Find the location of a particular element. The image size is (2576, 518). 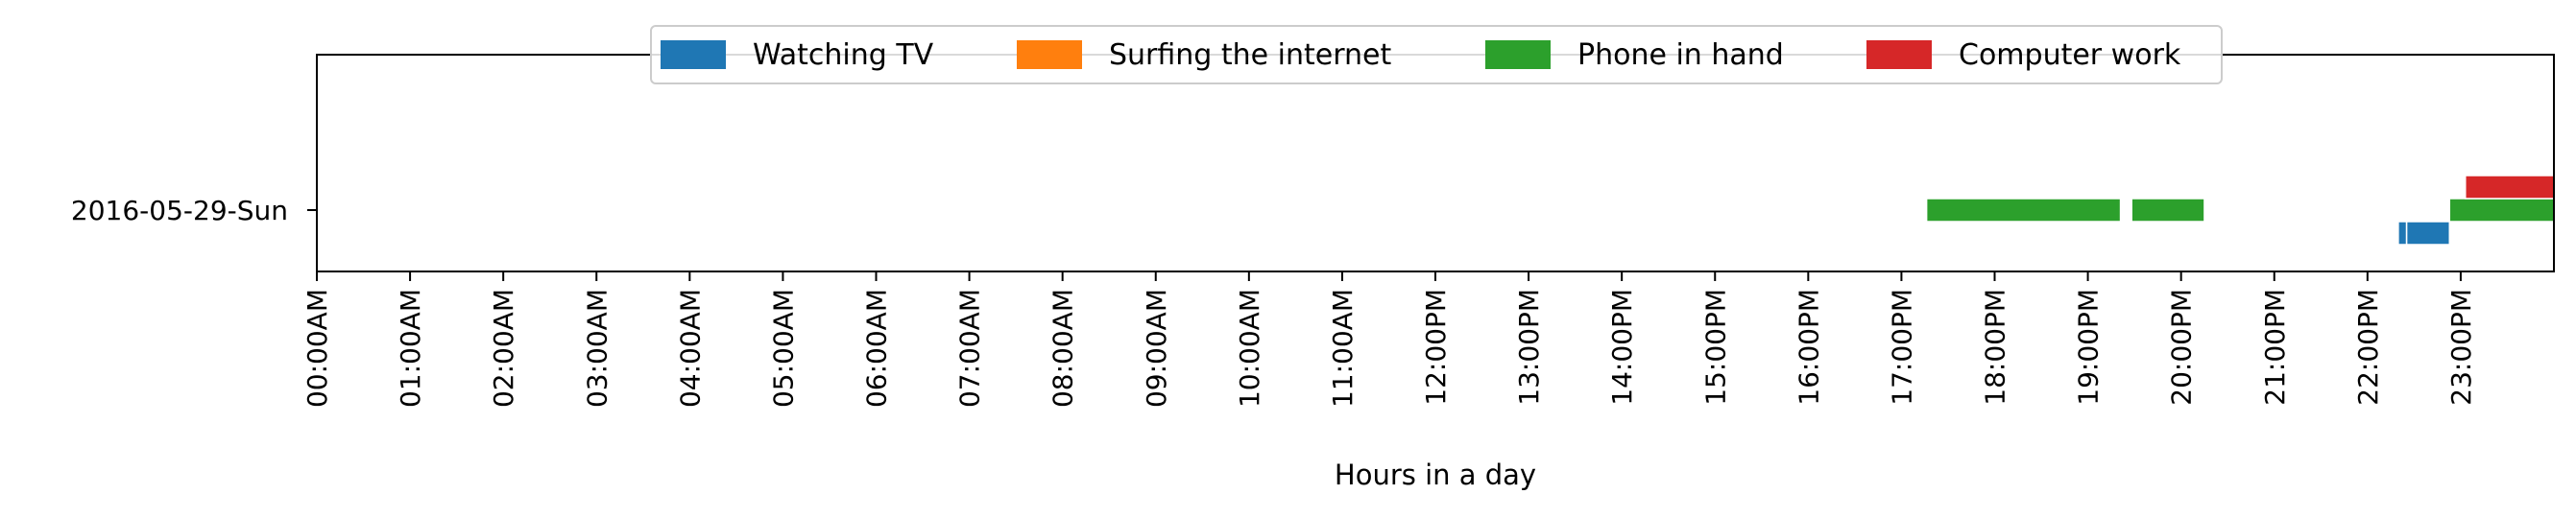

y-axis: 2016-05-29-Sun is located at coordinates (194, 210).